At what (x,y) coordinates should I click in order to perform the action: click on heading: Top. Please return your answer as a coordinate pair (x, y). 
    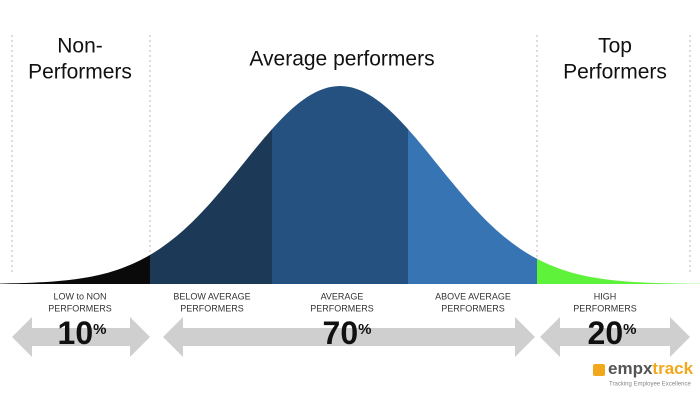
    Looking at the image, I should click on (615, 46).